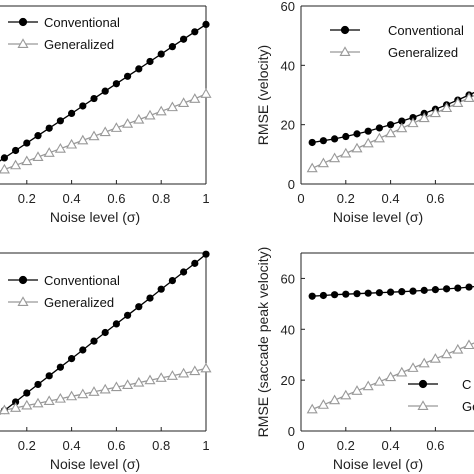 The height and width of the screenshot is (474, 474). What do you see at coordinates (378, 464) in the screenshot?
I see `panel4-x-axis-label: Noise level (σ)` at bounding box center [378, 464].